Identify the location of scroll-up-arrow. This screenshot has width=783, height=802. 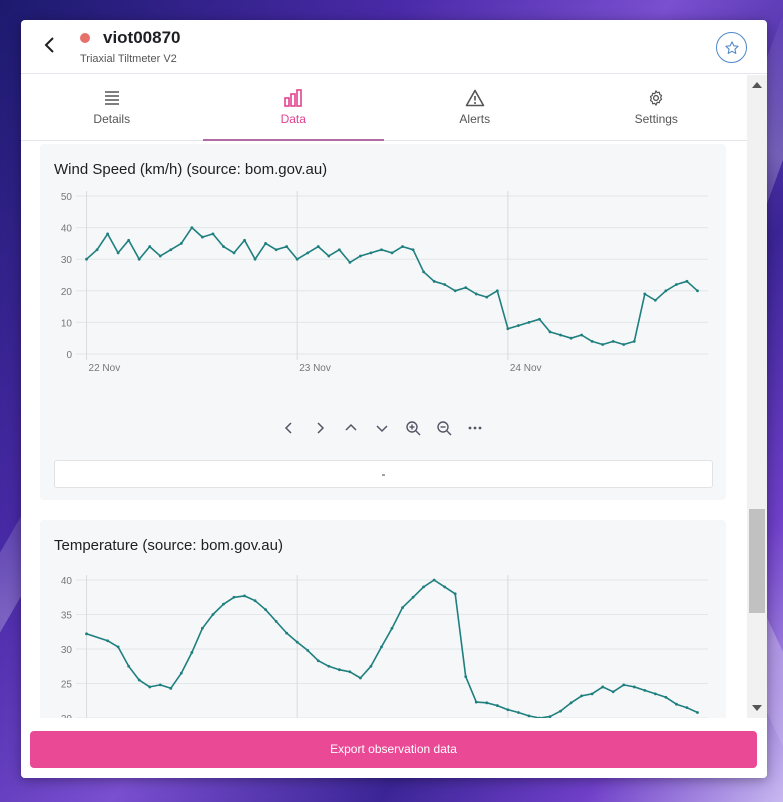
(757, 85).